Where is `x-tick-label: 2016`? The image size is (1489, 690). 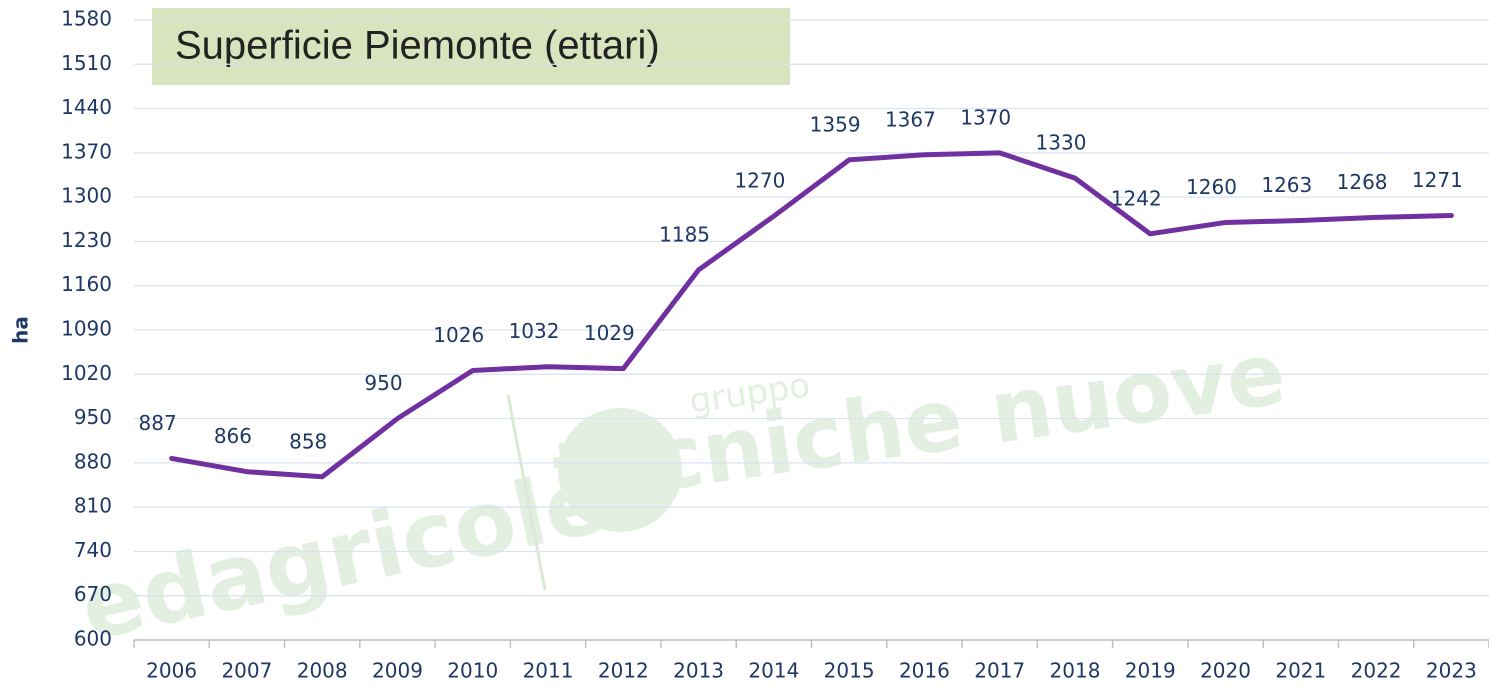 x-tick-label: 2016 is located at coordinates (924, 671).